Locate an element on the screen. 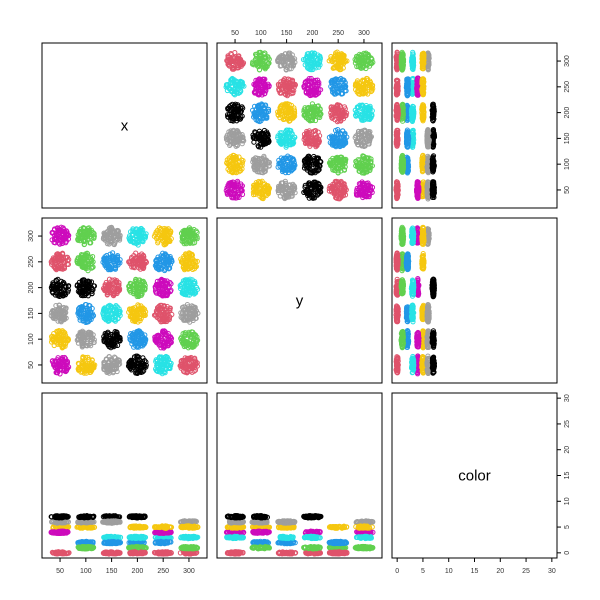 This screenshot has height=600, width=600. panel-frame is located at coordinates (124, 125).